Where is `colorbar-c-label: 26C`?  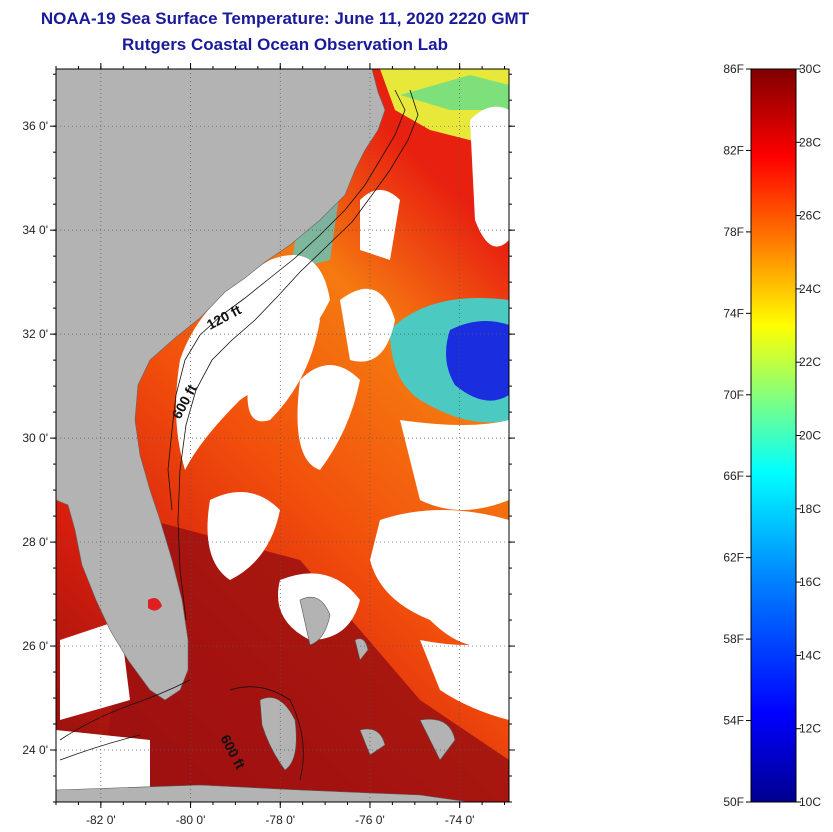
colorbar-c-label: 26C is located at coordinates (810, 216).